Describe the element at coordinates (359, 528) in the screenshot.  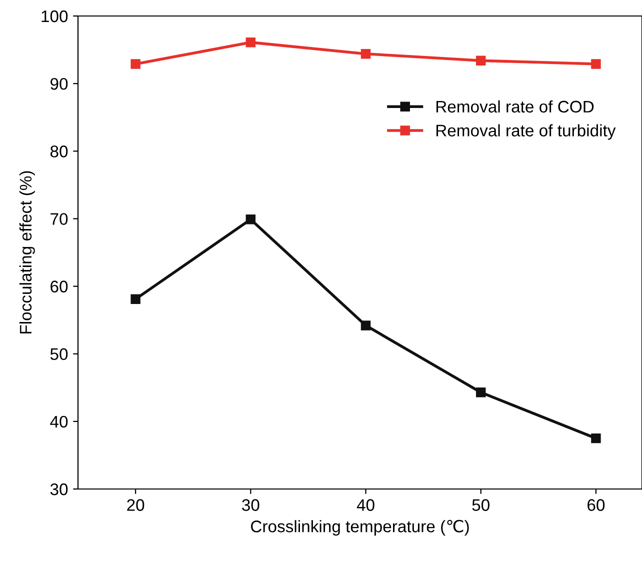
I see `x-axis-title: Crosslinking temperature (℃)` at that location.